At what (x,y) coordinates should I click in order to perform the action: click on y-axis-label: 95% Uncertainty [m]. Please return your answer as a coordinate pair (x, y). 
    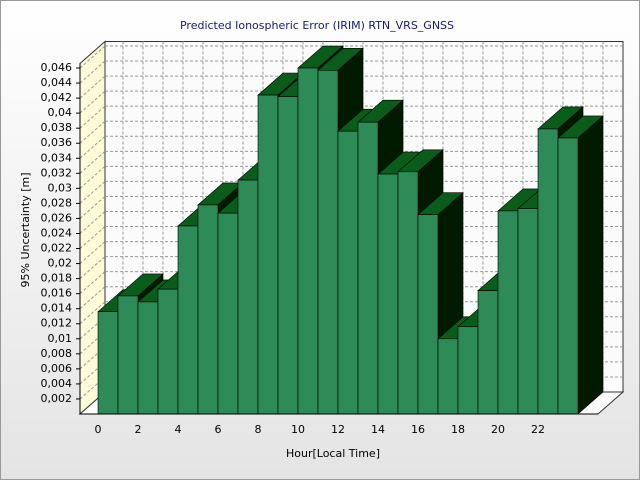
    Looking at the image, I should click on (25, 229).